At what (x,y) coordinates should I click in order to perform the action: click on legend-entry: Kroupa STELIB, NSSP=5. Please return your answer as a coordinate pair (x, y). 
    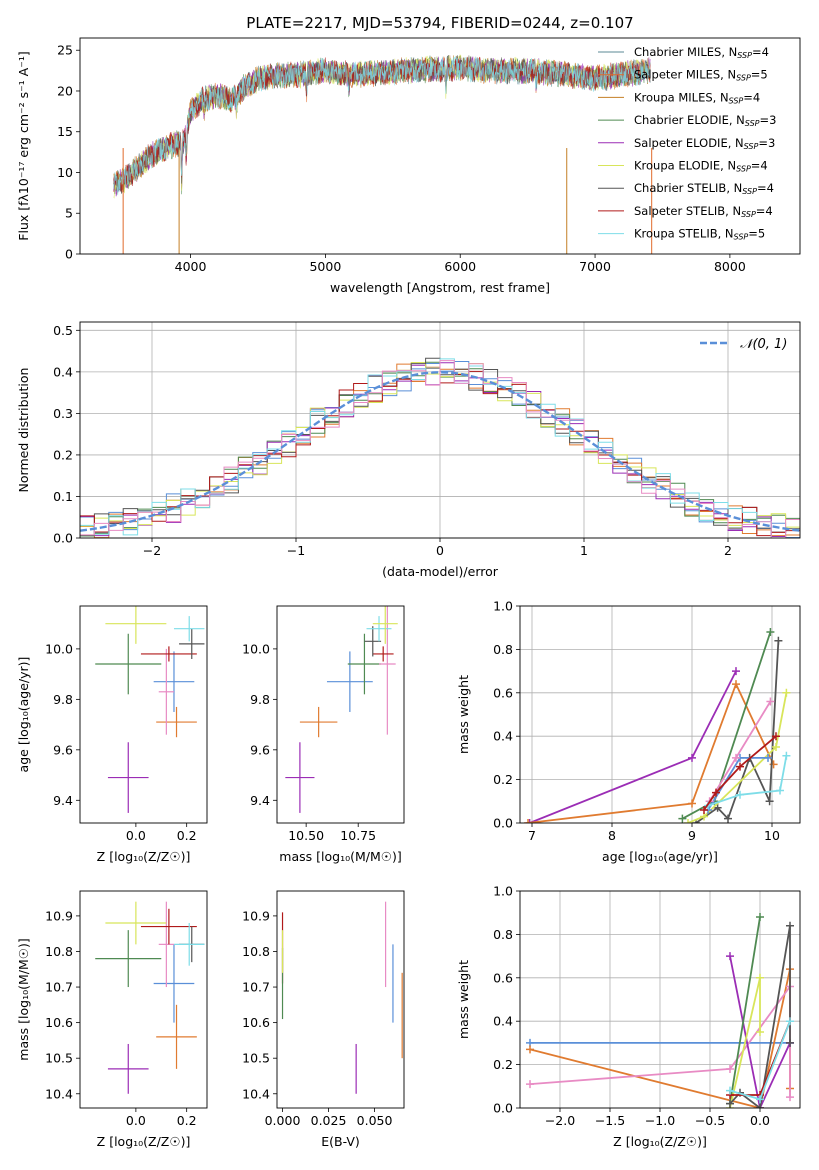
    Looking at the image, I should click on (699, 234).